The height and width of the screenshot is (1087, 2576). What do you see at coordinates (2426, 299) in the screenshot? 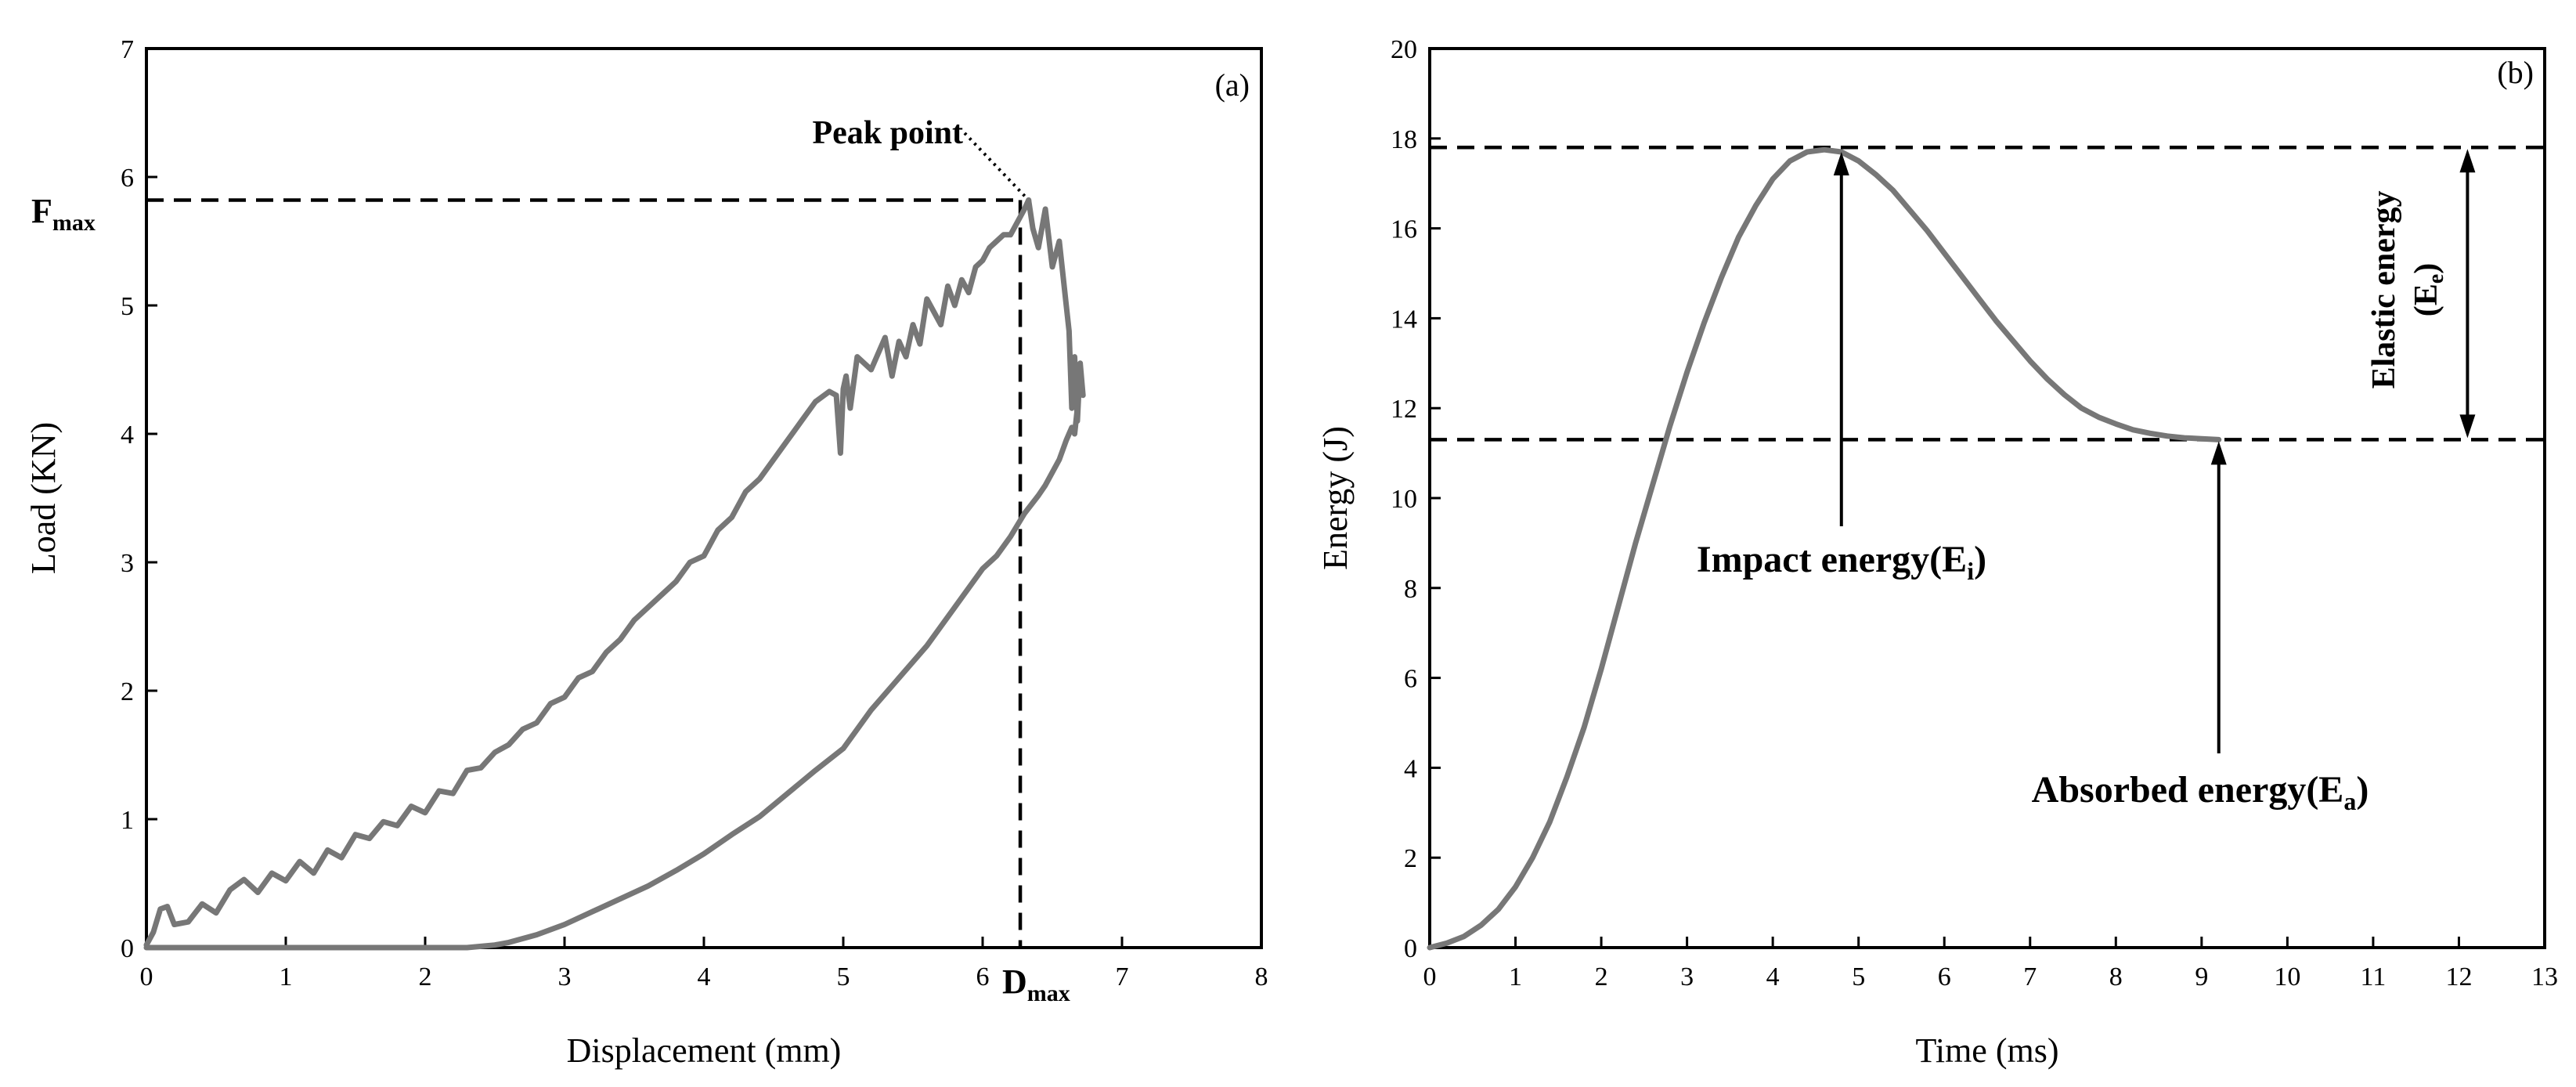
I see `elastic-energy-label-line2-main: (E` at bounding box center [2426, 299].